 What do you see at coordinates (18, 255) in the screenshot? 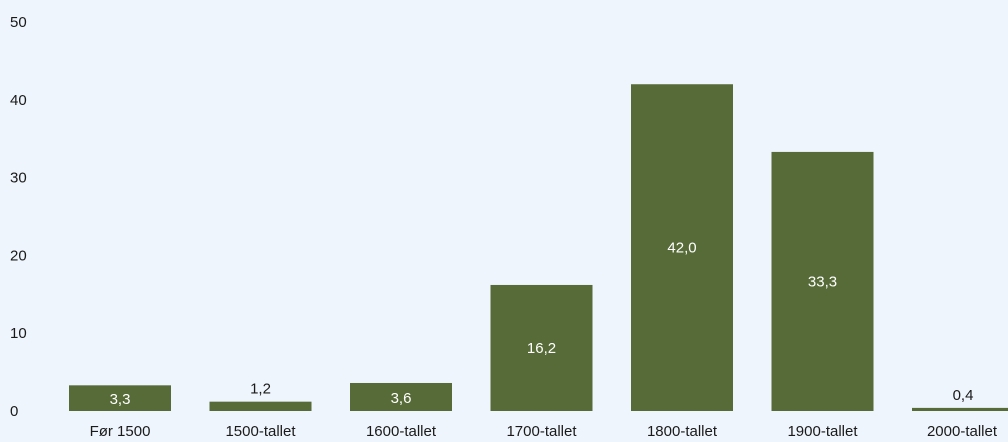
I see `y-tick-label: 20` at bounding box center [18, 255].